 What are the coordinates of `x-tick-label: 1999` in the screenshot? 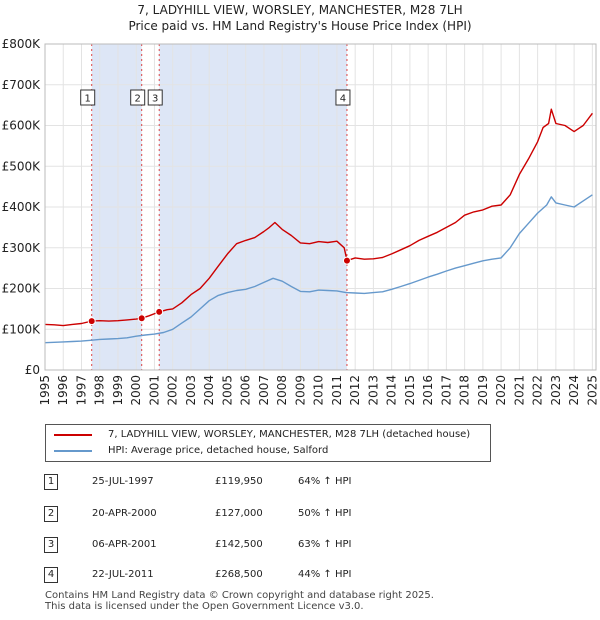 It's located at (118, 390).